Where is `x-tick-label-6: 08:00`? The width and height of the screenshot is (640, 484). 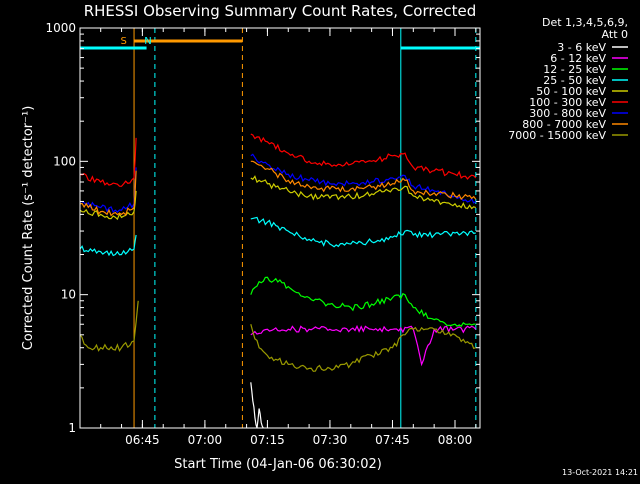 x-tick-label-6: 08:00 is located at coordinates (455, 440).